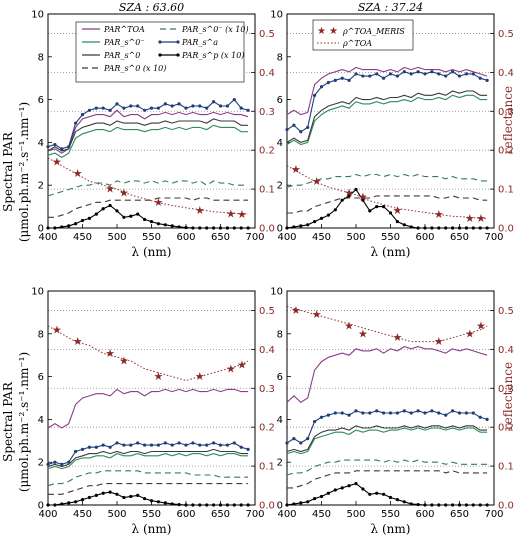 This screenshot has height=540, width=518. I want to click on x-tick-label: 400, so click(286, 514).